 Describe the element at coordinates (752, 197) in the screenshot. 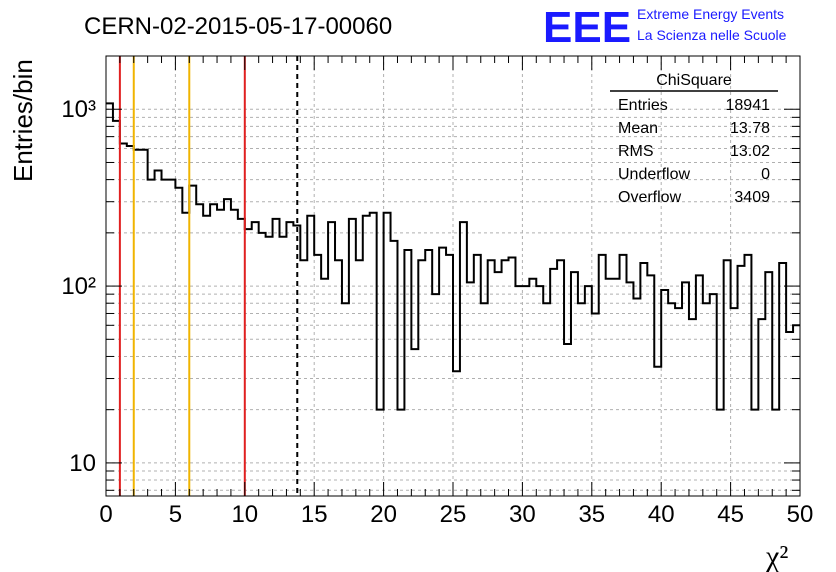

I see `stats-overflow-value: 3409` at that location.